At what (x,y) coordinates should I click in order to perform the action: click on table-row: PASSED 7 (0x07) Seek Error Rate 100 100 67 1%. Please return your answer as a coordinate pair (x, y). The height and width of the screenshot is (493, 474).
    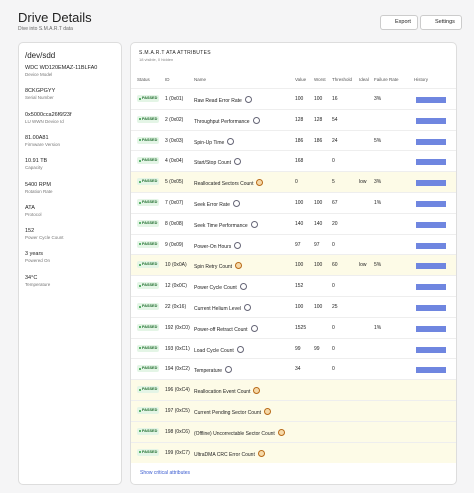
    Looking at the image, I should click on (293, 203).